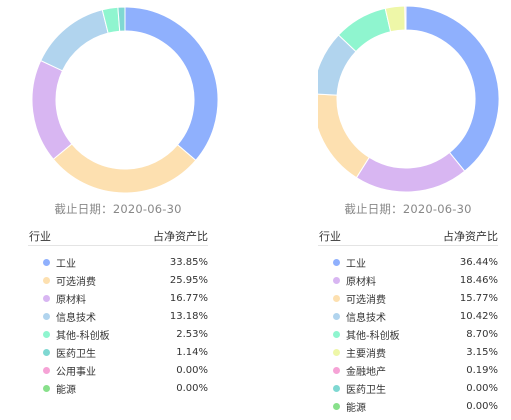 This screenshot has width=511, height=420. Describe the element at coordinates (118, 262) in the screenshot. I see `table-row: 工业 33.85%` at that location.